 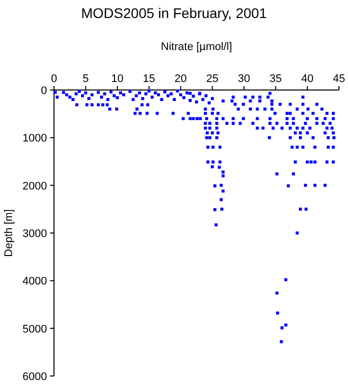 I want to click on x-tick-label: 40, so click(x=307, y=79).